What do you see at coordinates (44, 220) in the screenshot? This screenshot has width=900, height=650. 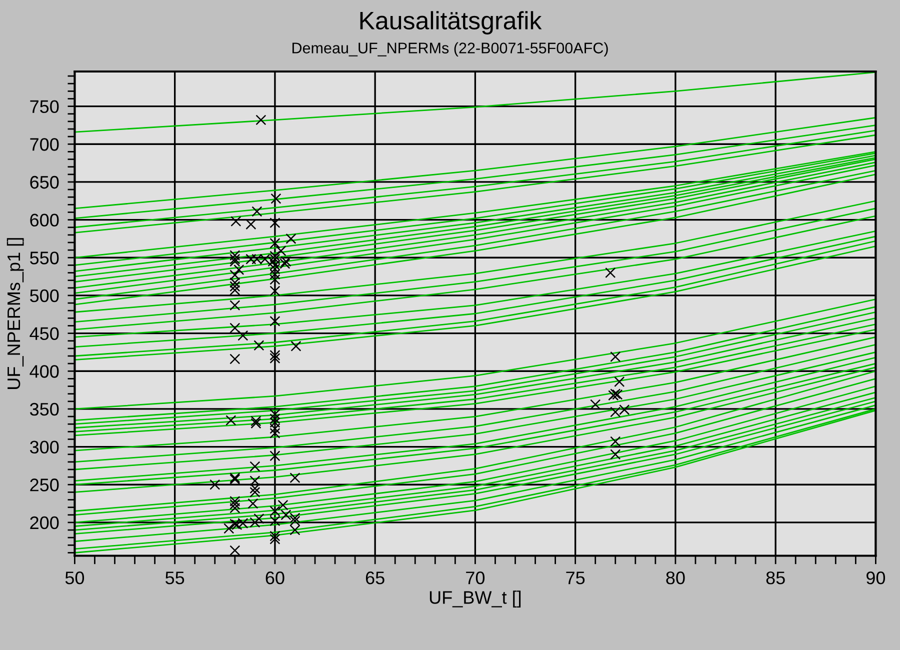 I see `y-tick-label: 600` at bounding box center [44, 220].